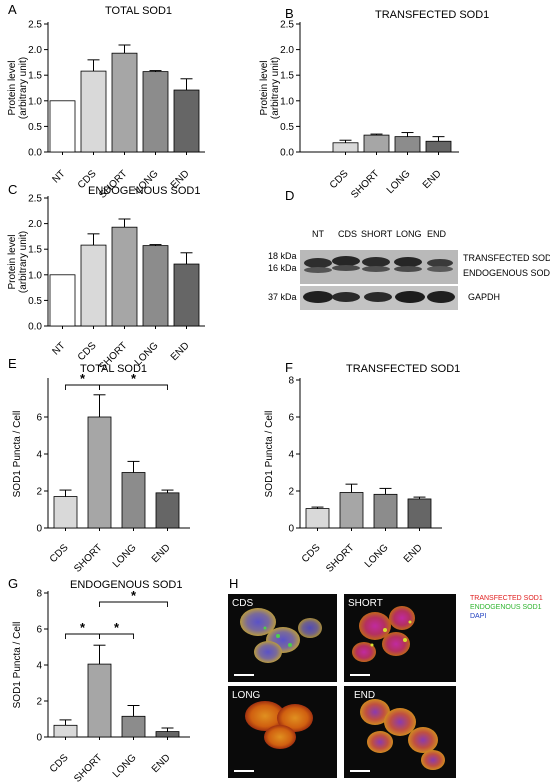  What do you see at coordinates (35, 50) in the screenshot?
I see `y-tick-label: 2.0` at bounding box center [35, 50].